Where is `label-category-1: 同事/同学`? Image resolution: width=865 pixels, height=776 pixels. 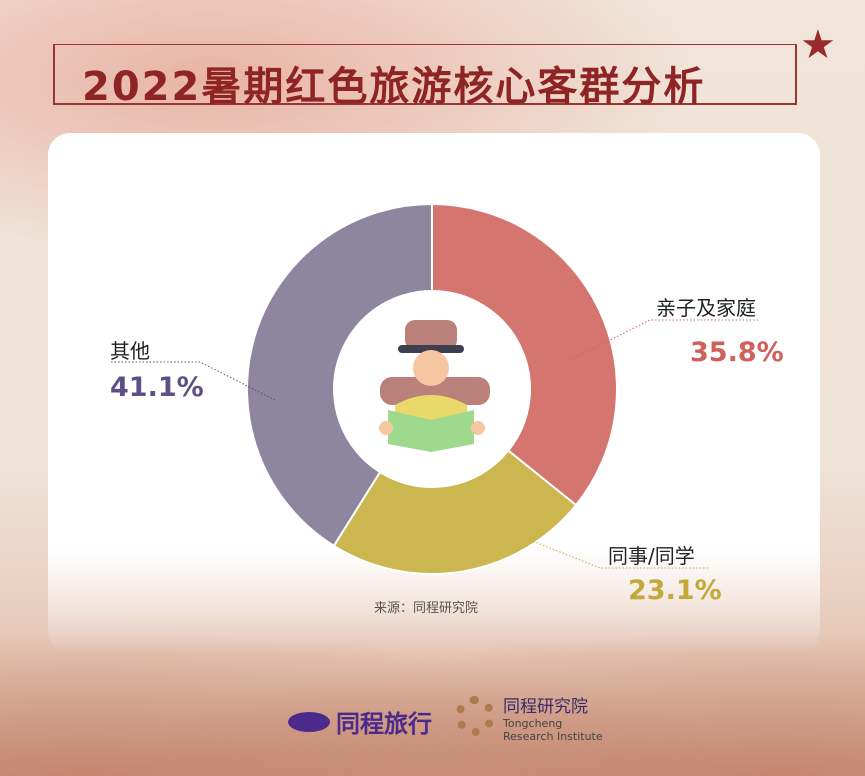 label-category-1: 同事/同学 is located at coordinates (651, 556).